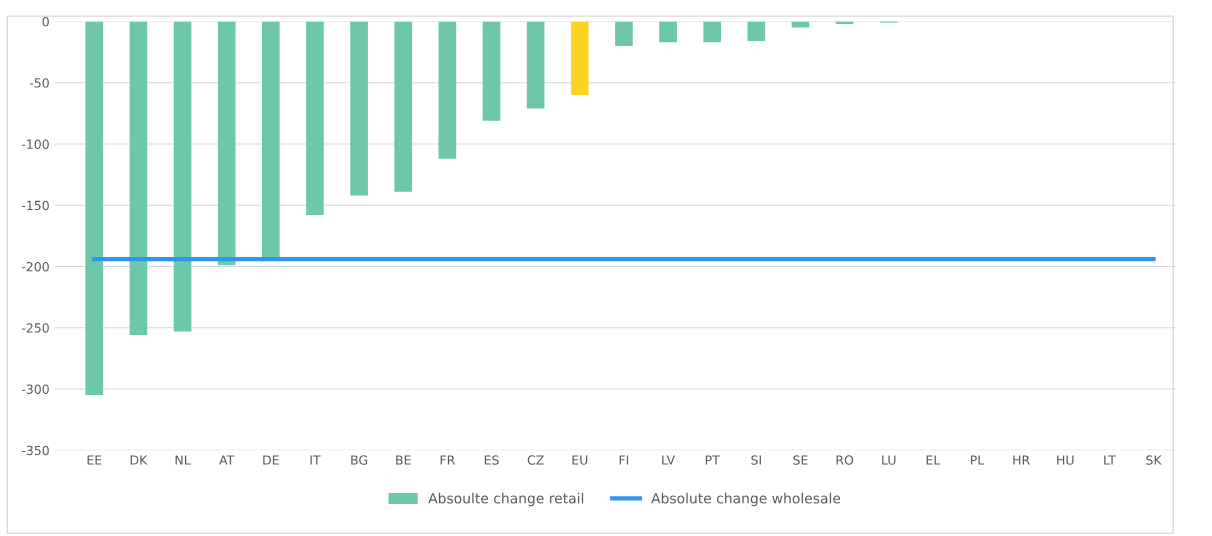 This screenshot has height=536, width=1212. I want to click on y-tick-label: -100, so click(35, 144).